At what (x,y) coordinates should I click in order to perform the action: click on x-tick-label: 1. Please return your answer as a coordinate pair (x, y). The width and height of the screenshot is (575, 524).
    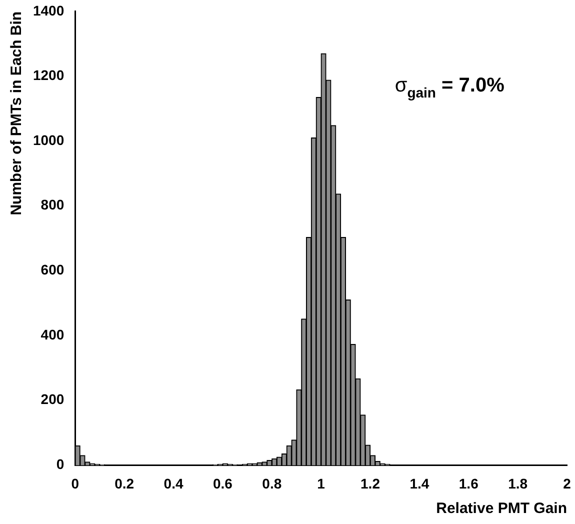
    Looking at the image, I should click on (321, 483).